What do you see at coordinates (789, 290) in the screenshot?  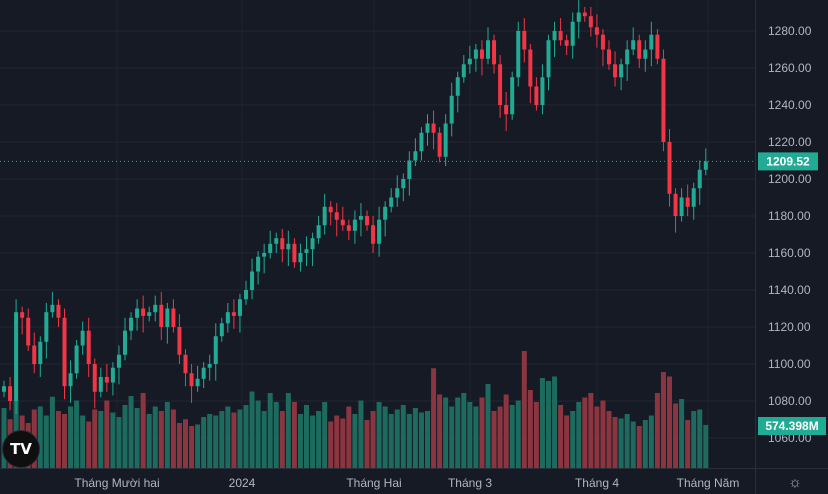 I see `price-tick-label: 1140.00` at bounding box center [789, 290].